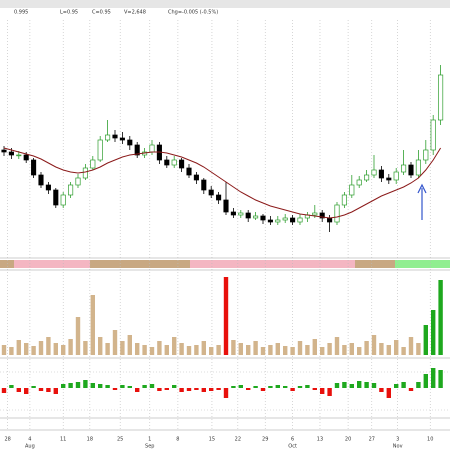  I want to click on month-label: Nov, so click(398, 447).